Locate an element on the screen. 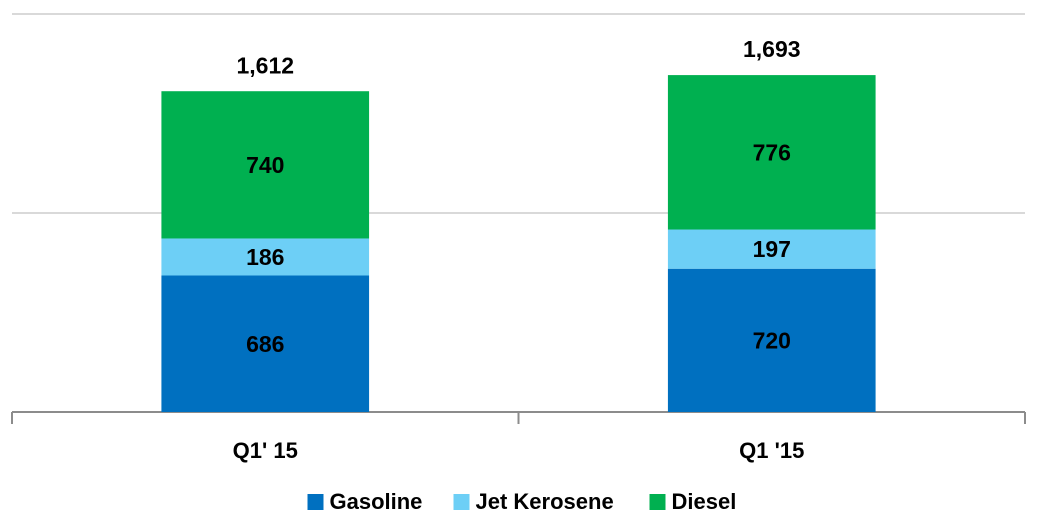 This screenshot has width=1059, height=518. x-tick-label: Q1' 15 is located at coordinates (265, 450).